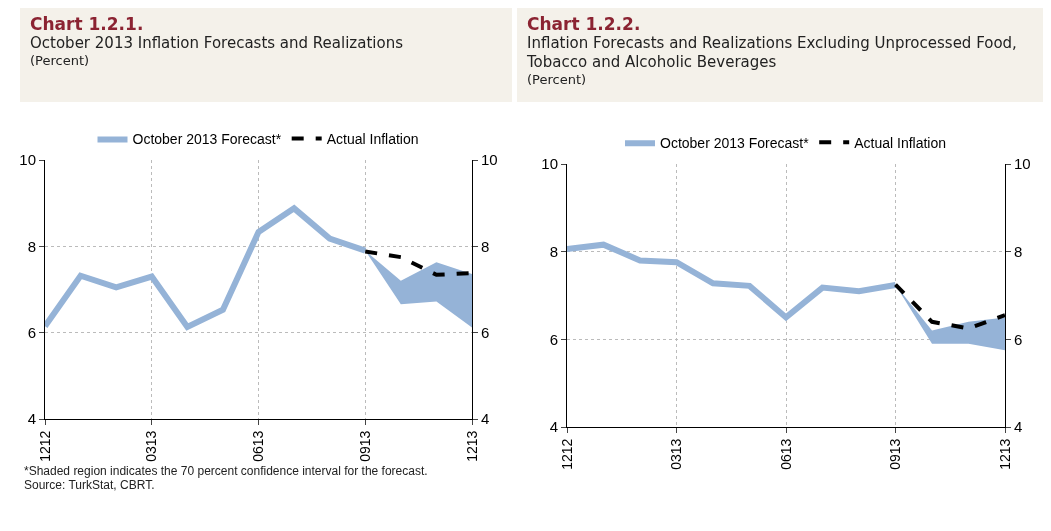  What do you see at coordinates (217, 43) in the screenshot?
I see `chart-subtitle: October 2013 Inflation Forecasts and Realizations` at bounding box center [217, 43].